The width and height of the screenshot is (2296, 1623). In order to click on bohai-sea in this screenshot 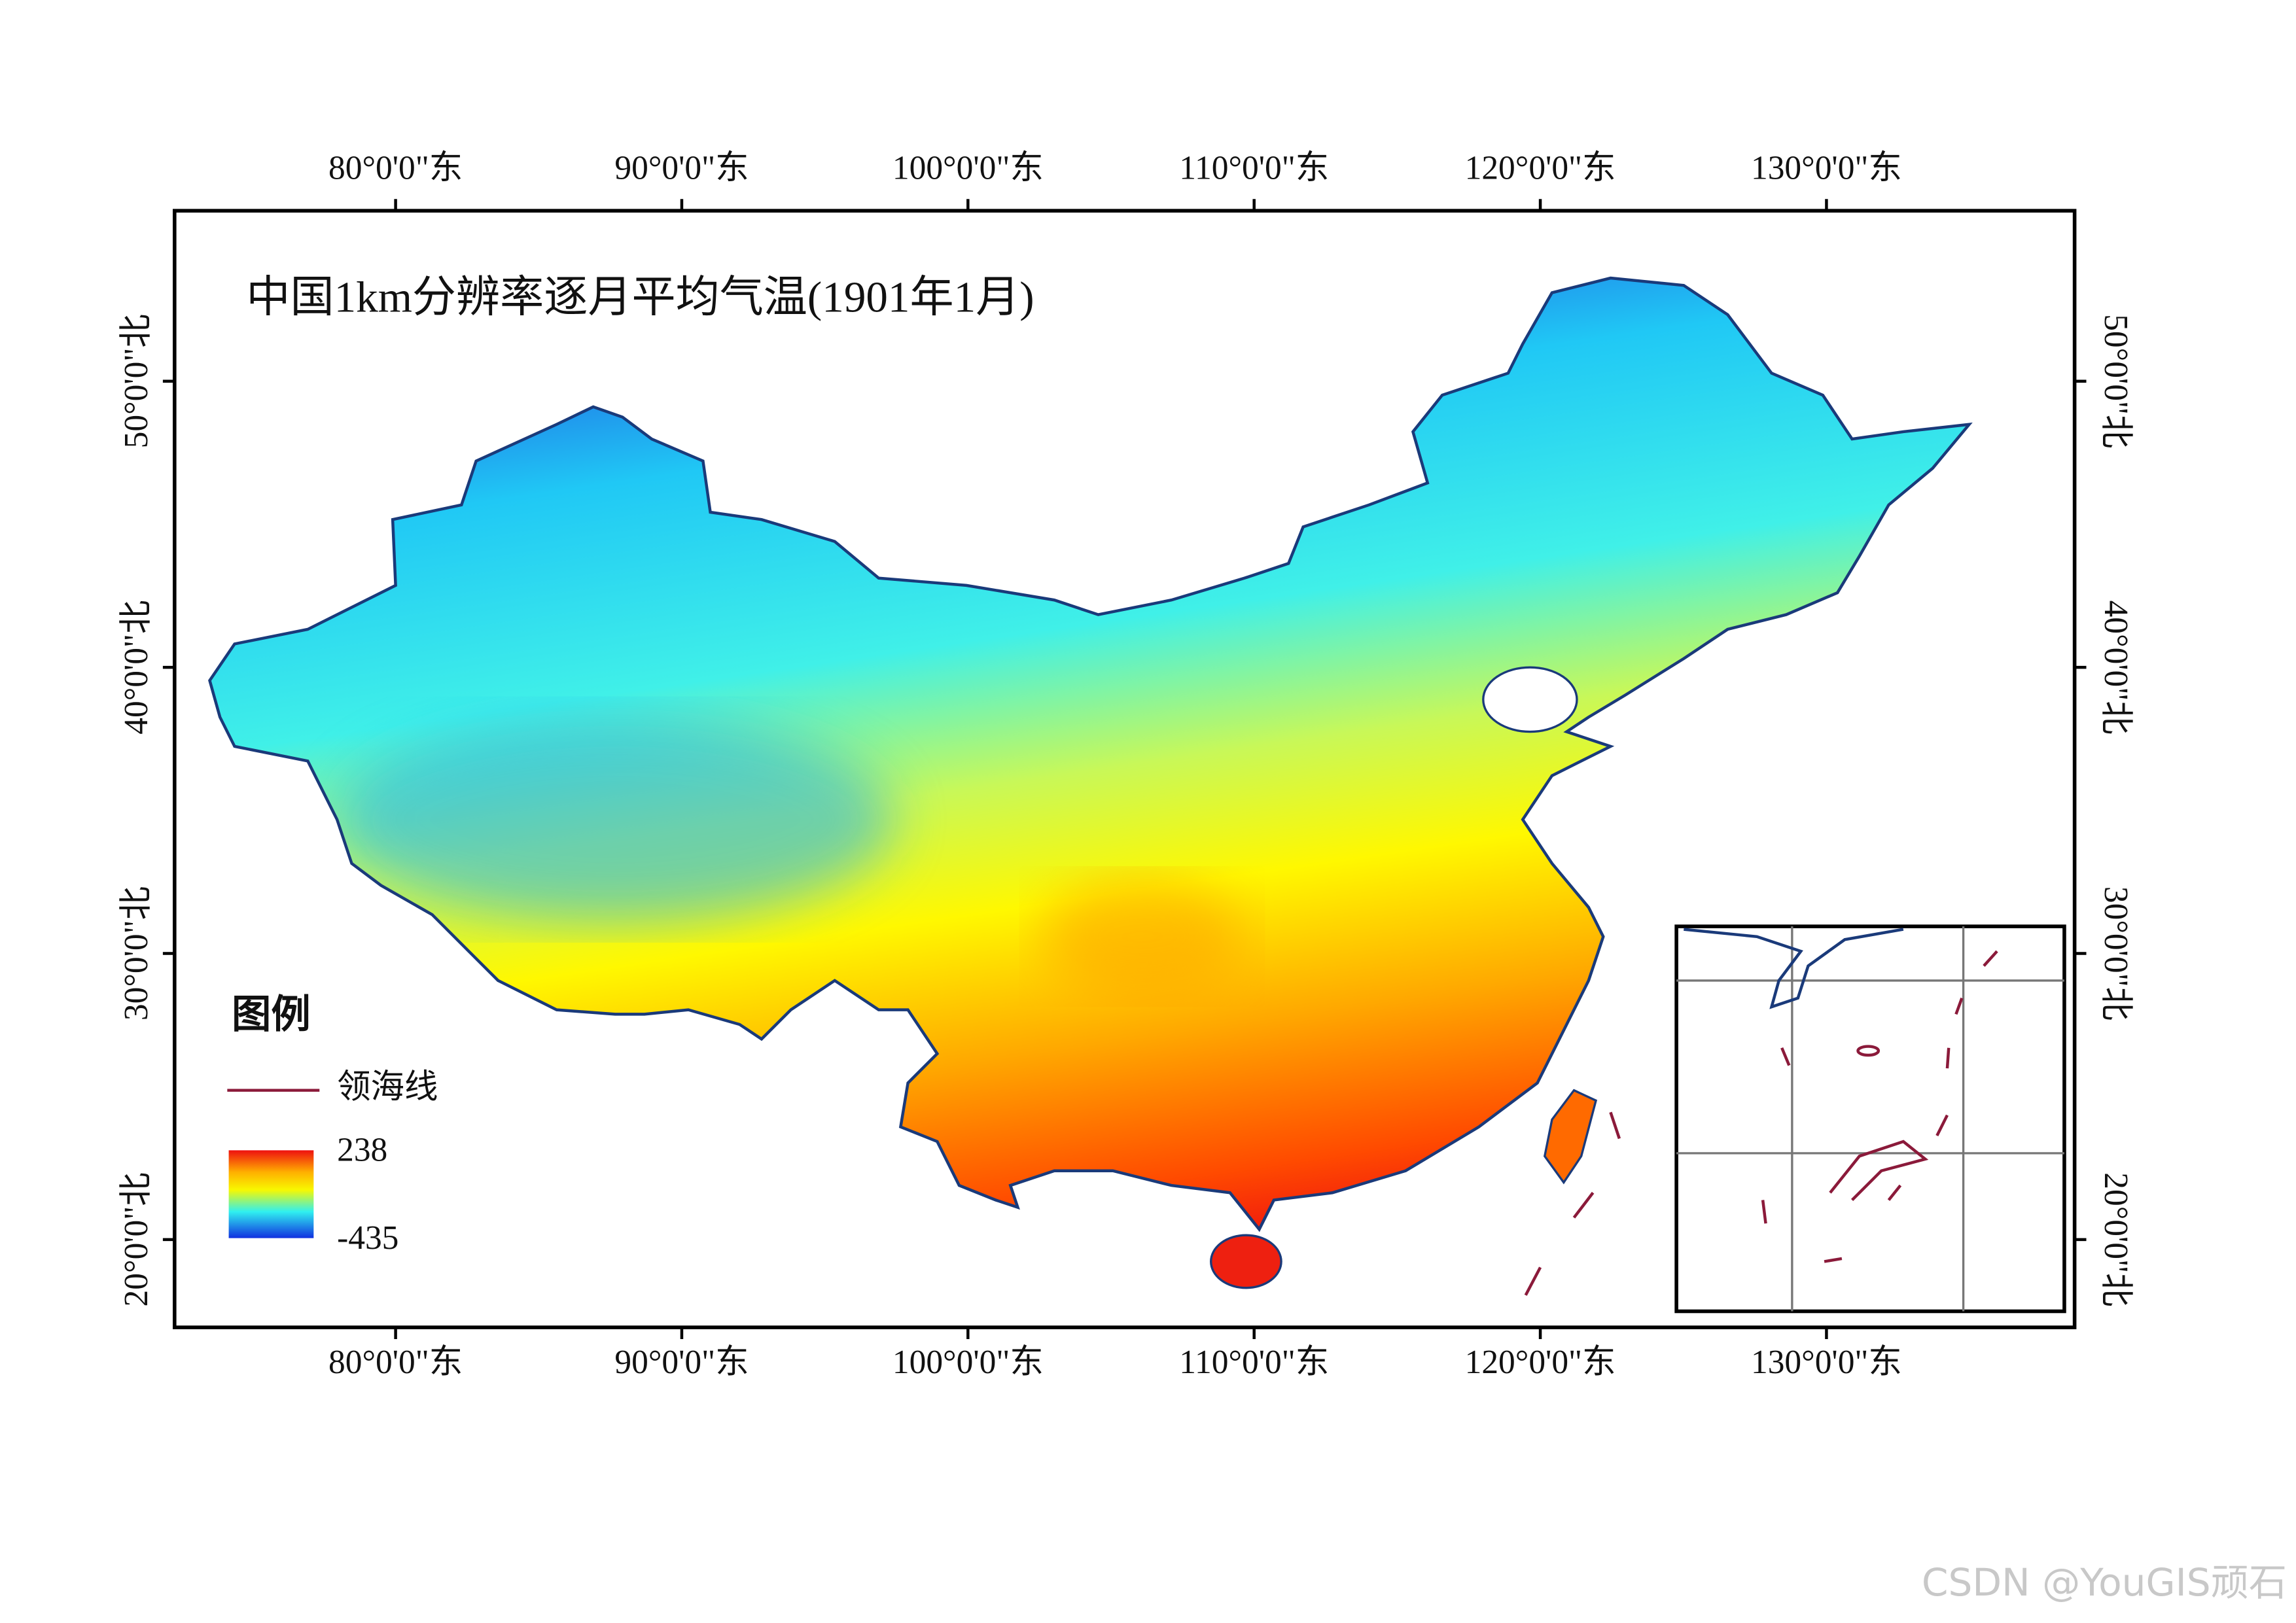, I will do `click(1530, 700)`.